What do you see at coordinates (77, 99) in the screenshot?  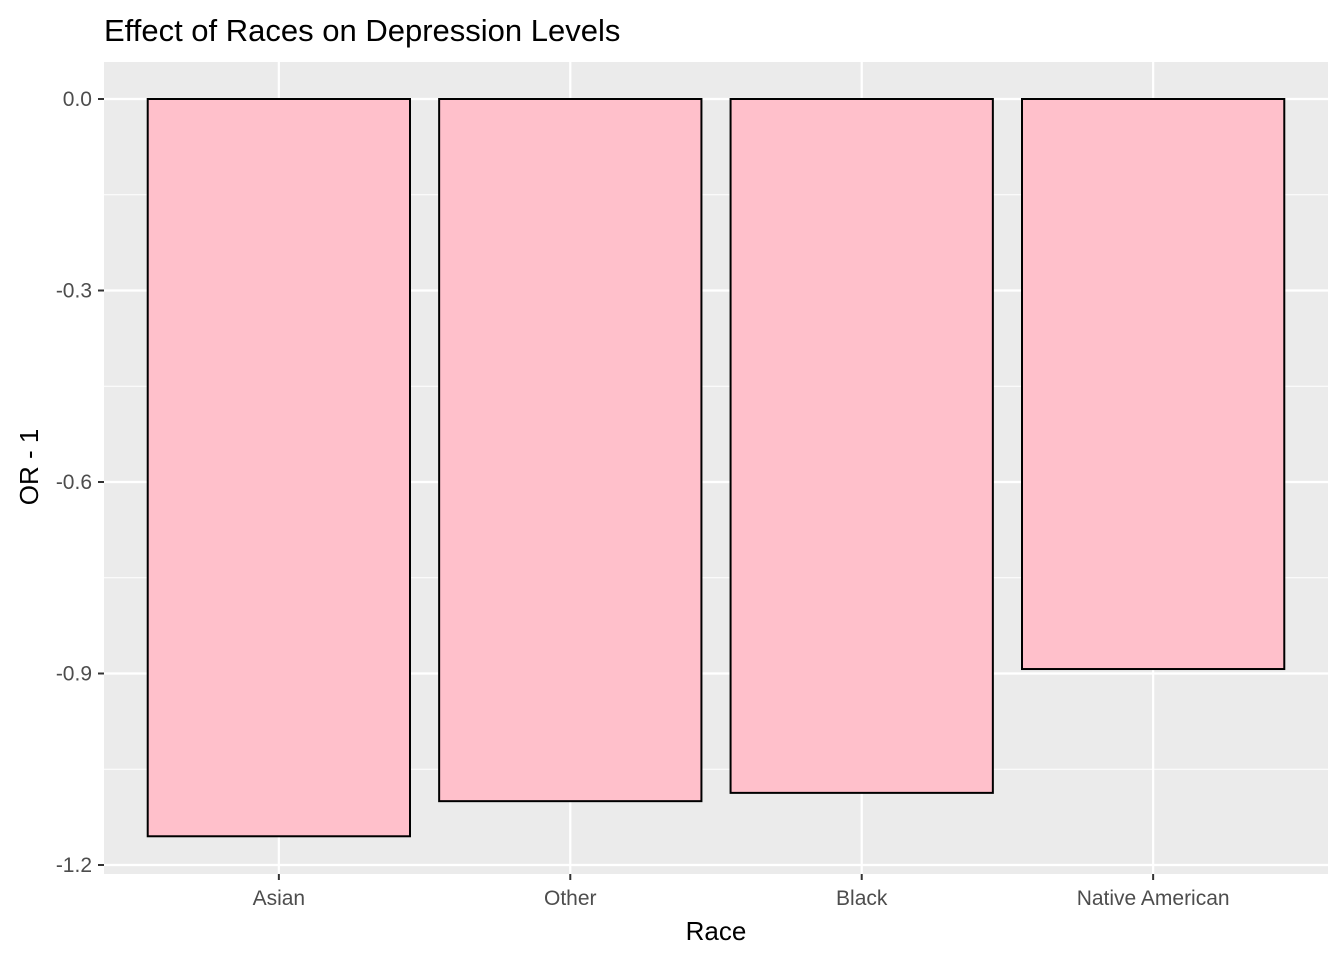 I see `y-tick-label: 0.0` at bounding box center [77, 99].